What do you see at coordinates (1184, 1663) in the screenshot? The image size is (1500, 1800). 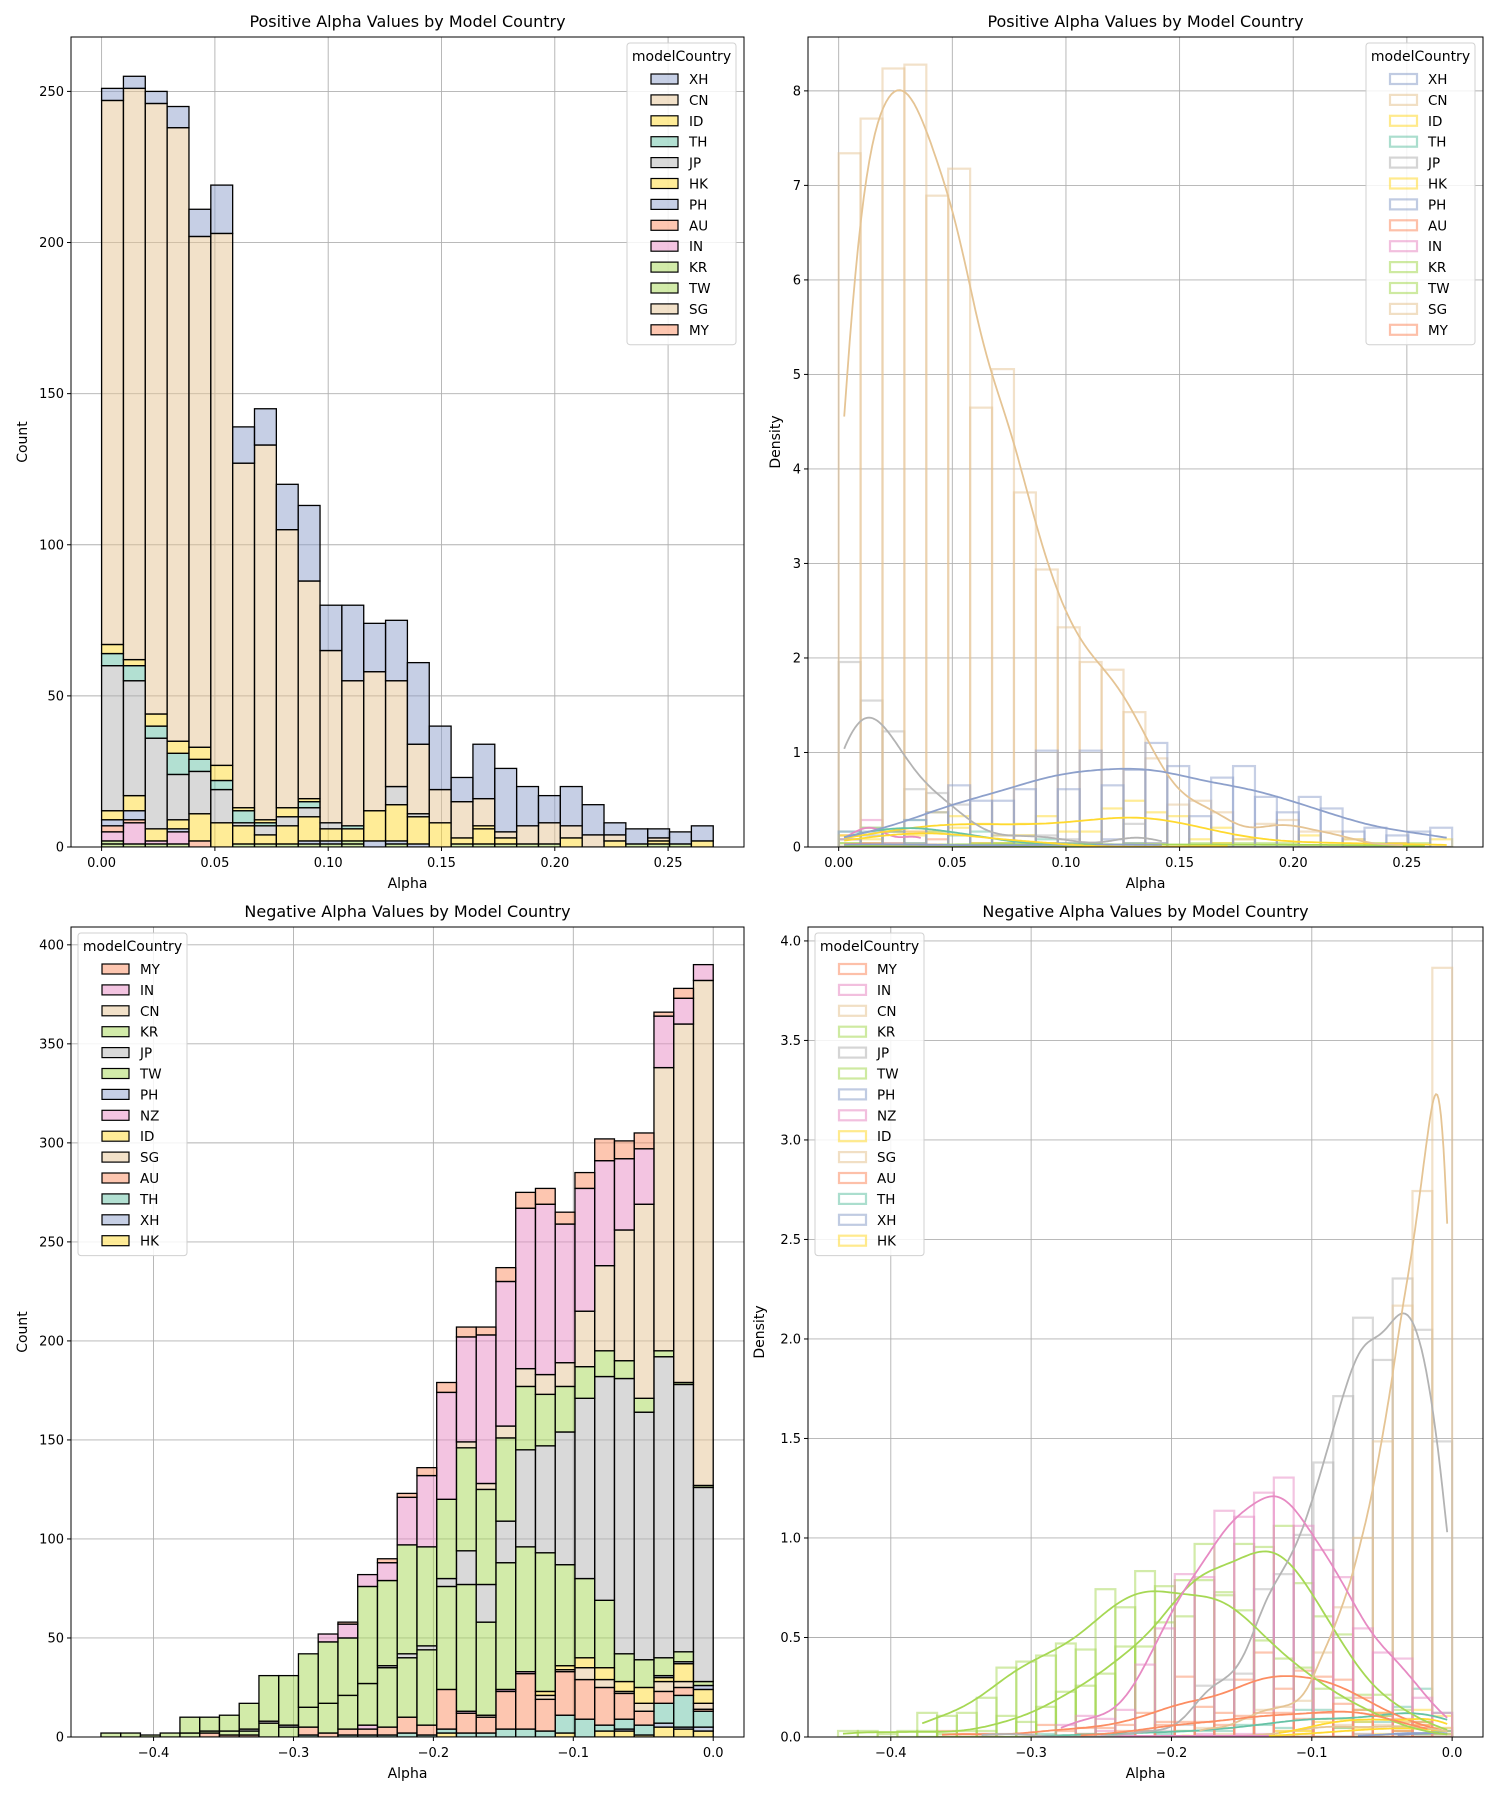 I see `kde-line-KR` at bounding box center [1184, 1663].